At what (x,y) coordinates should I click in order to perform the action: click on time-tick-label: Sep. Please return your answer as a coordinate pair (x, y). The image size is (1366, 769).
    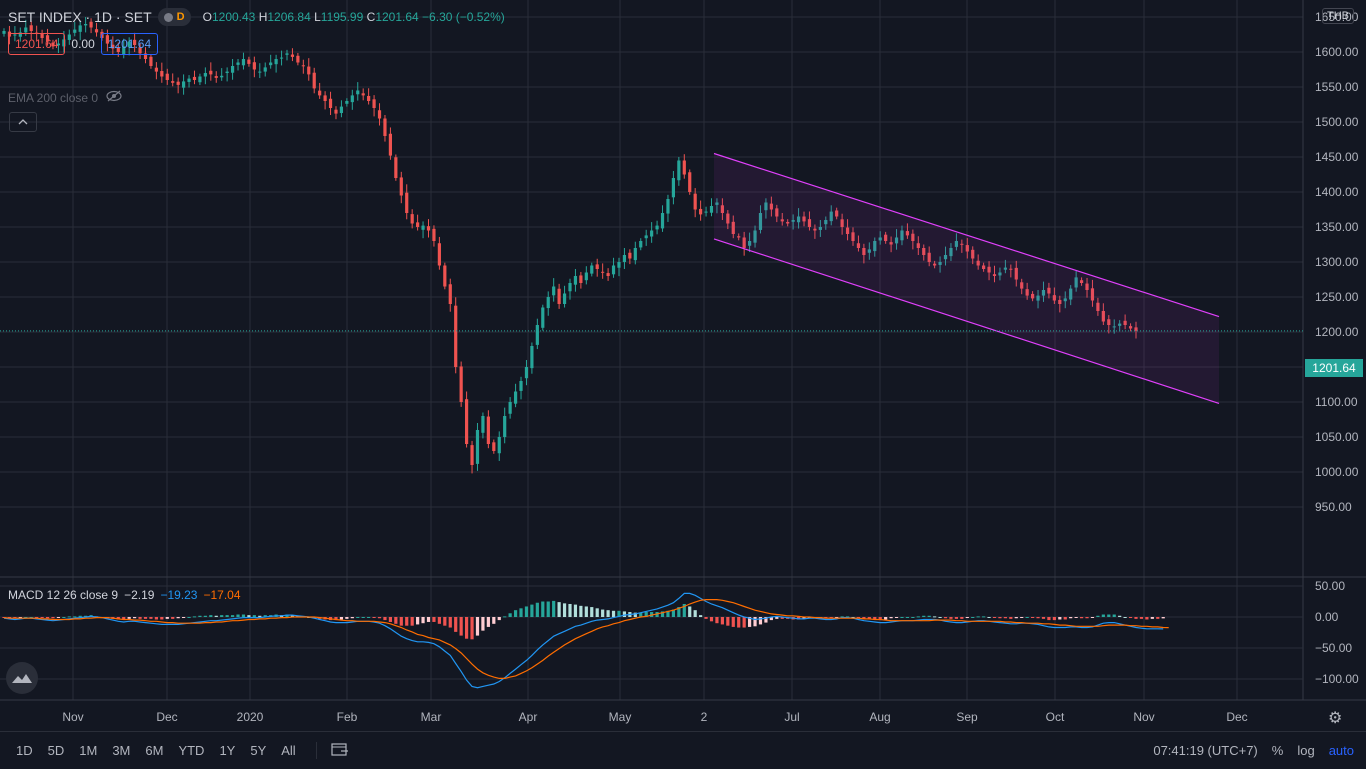
    Looking at the image, I should click on (967, 717).